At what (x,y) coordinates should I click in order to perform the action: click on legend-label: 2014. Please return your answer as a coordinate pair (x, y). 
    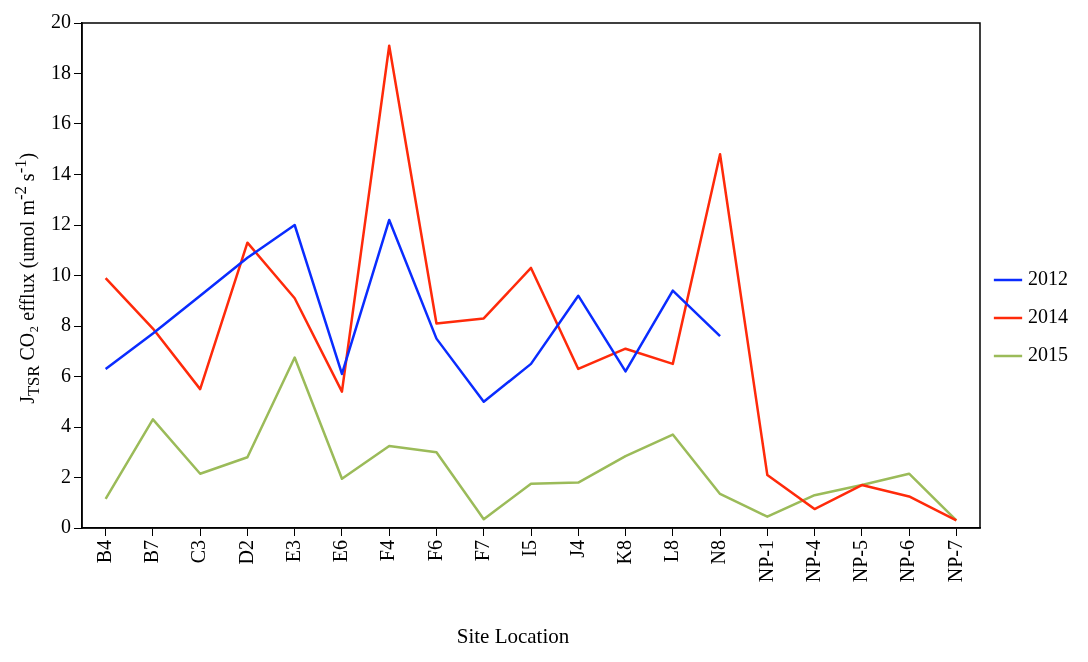
    Looking at the image, I should click on (1048, 316).